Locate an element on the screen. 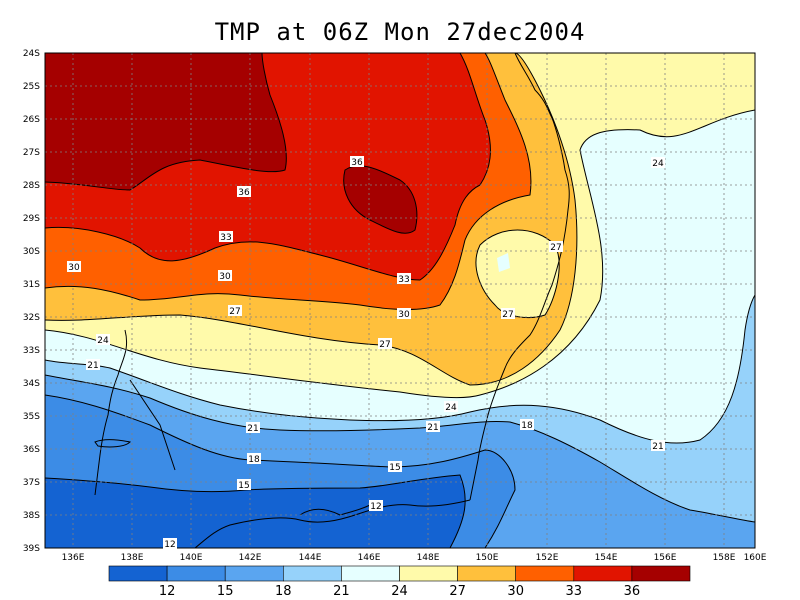 The image size is (800, 600). lon-label: 150E is located at coordinates (487, 558).